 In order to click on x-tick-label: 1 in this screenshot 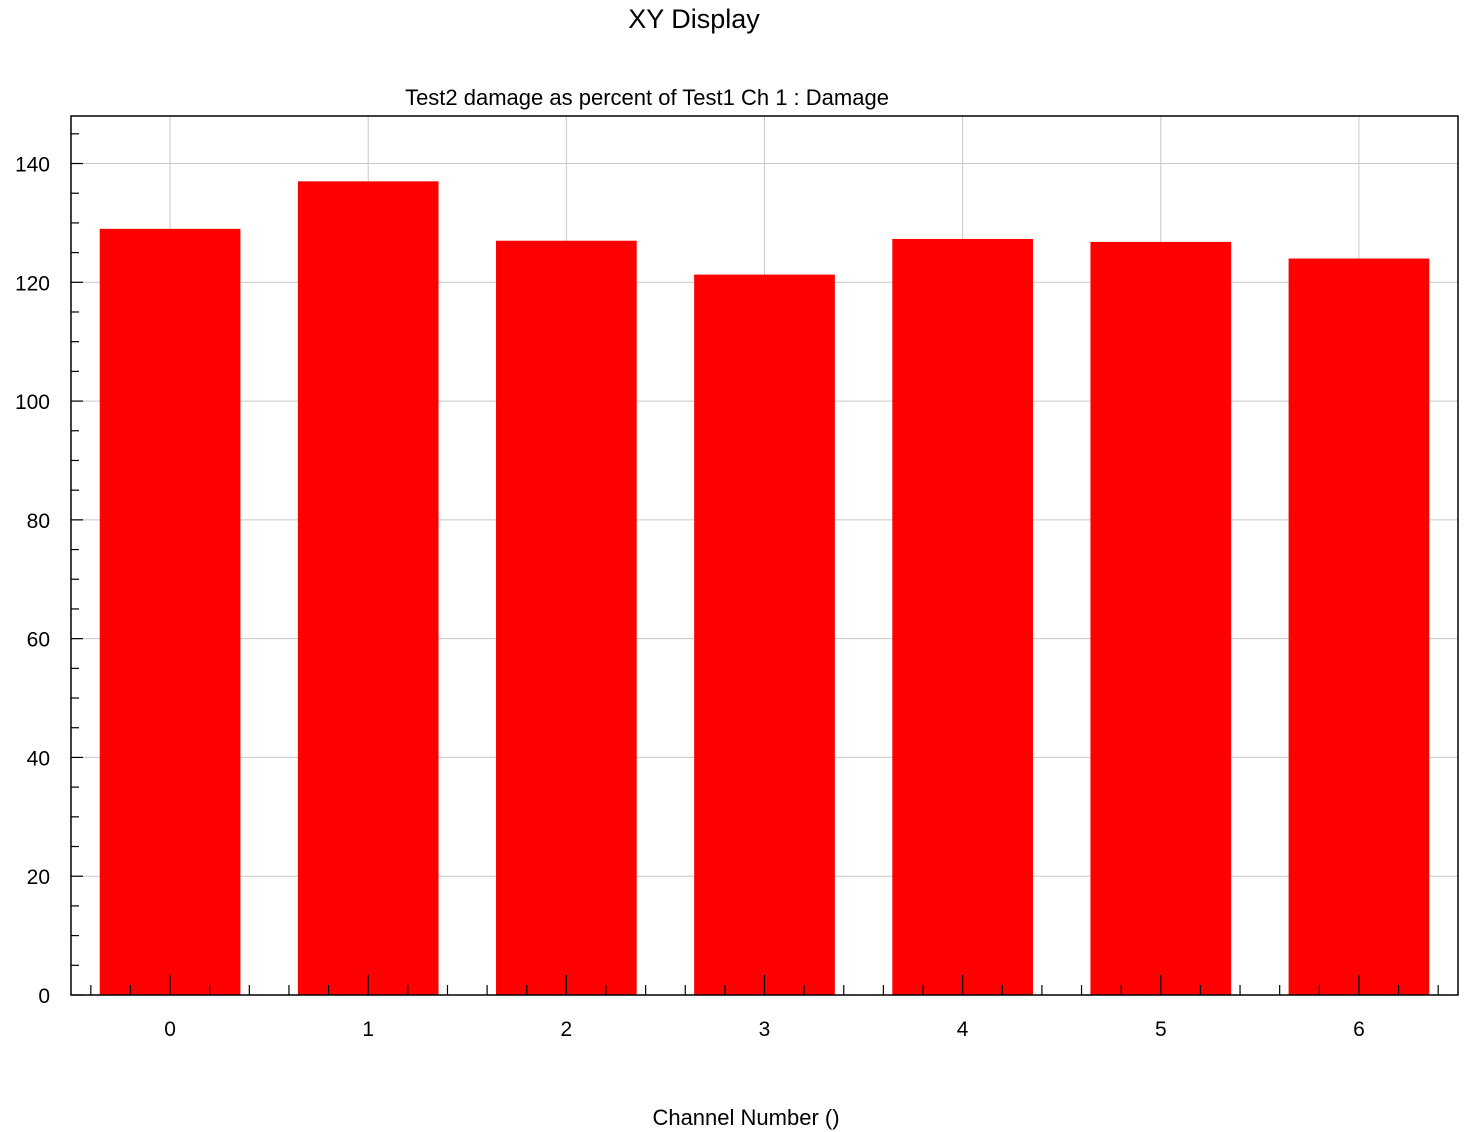, I will do `click(368, 1029)`.